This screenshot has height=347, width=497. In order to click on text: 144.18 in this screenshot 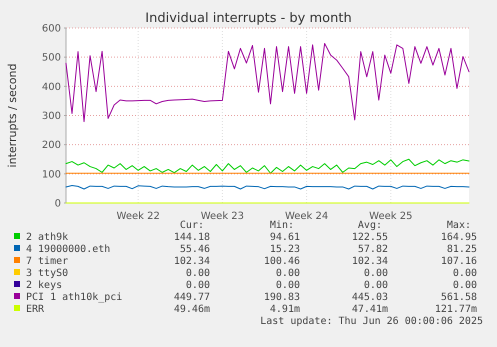, I will do `click(192, 237)`.